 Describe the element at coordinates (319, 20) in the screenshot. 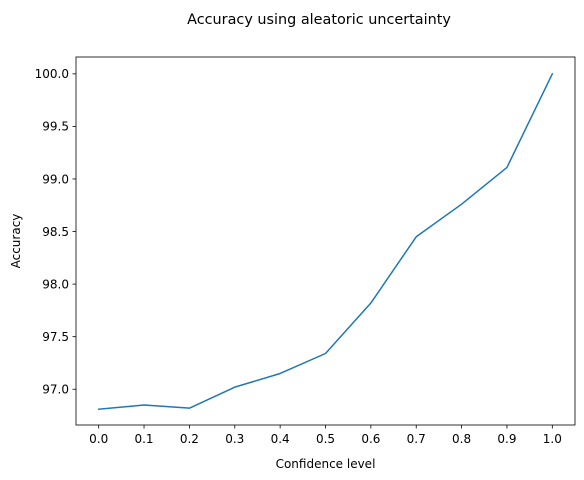

I see `chart-title: Accuracy using aleatoric uncertainty` at that location.